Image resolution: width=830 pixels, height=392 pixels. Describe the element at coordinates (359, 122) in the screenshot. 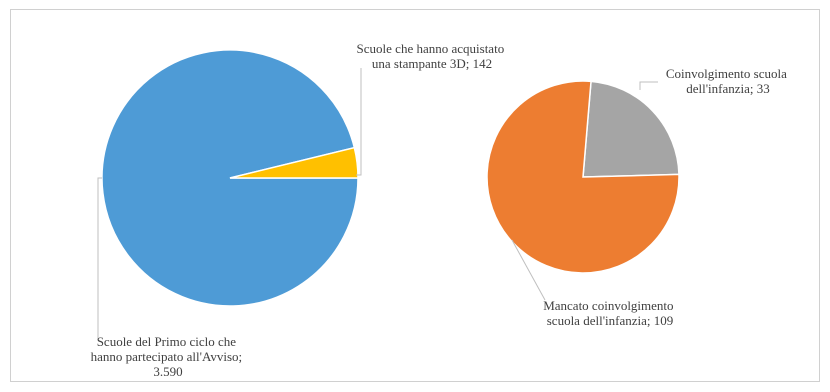

I see `leader-line-stampante` at that location.